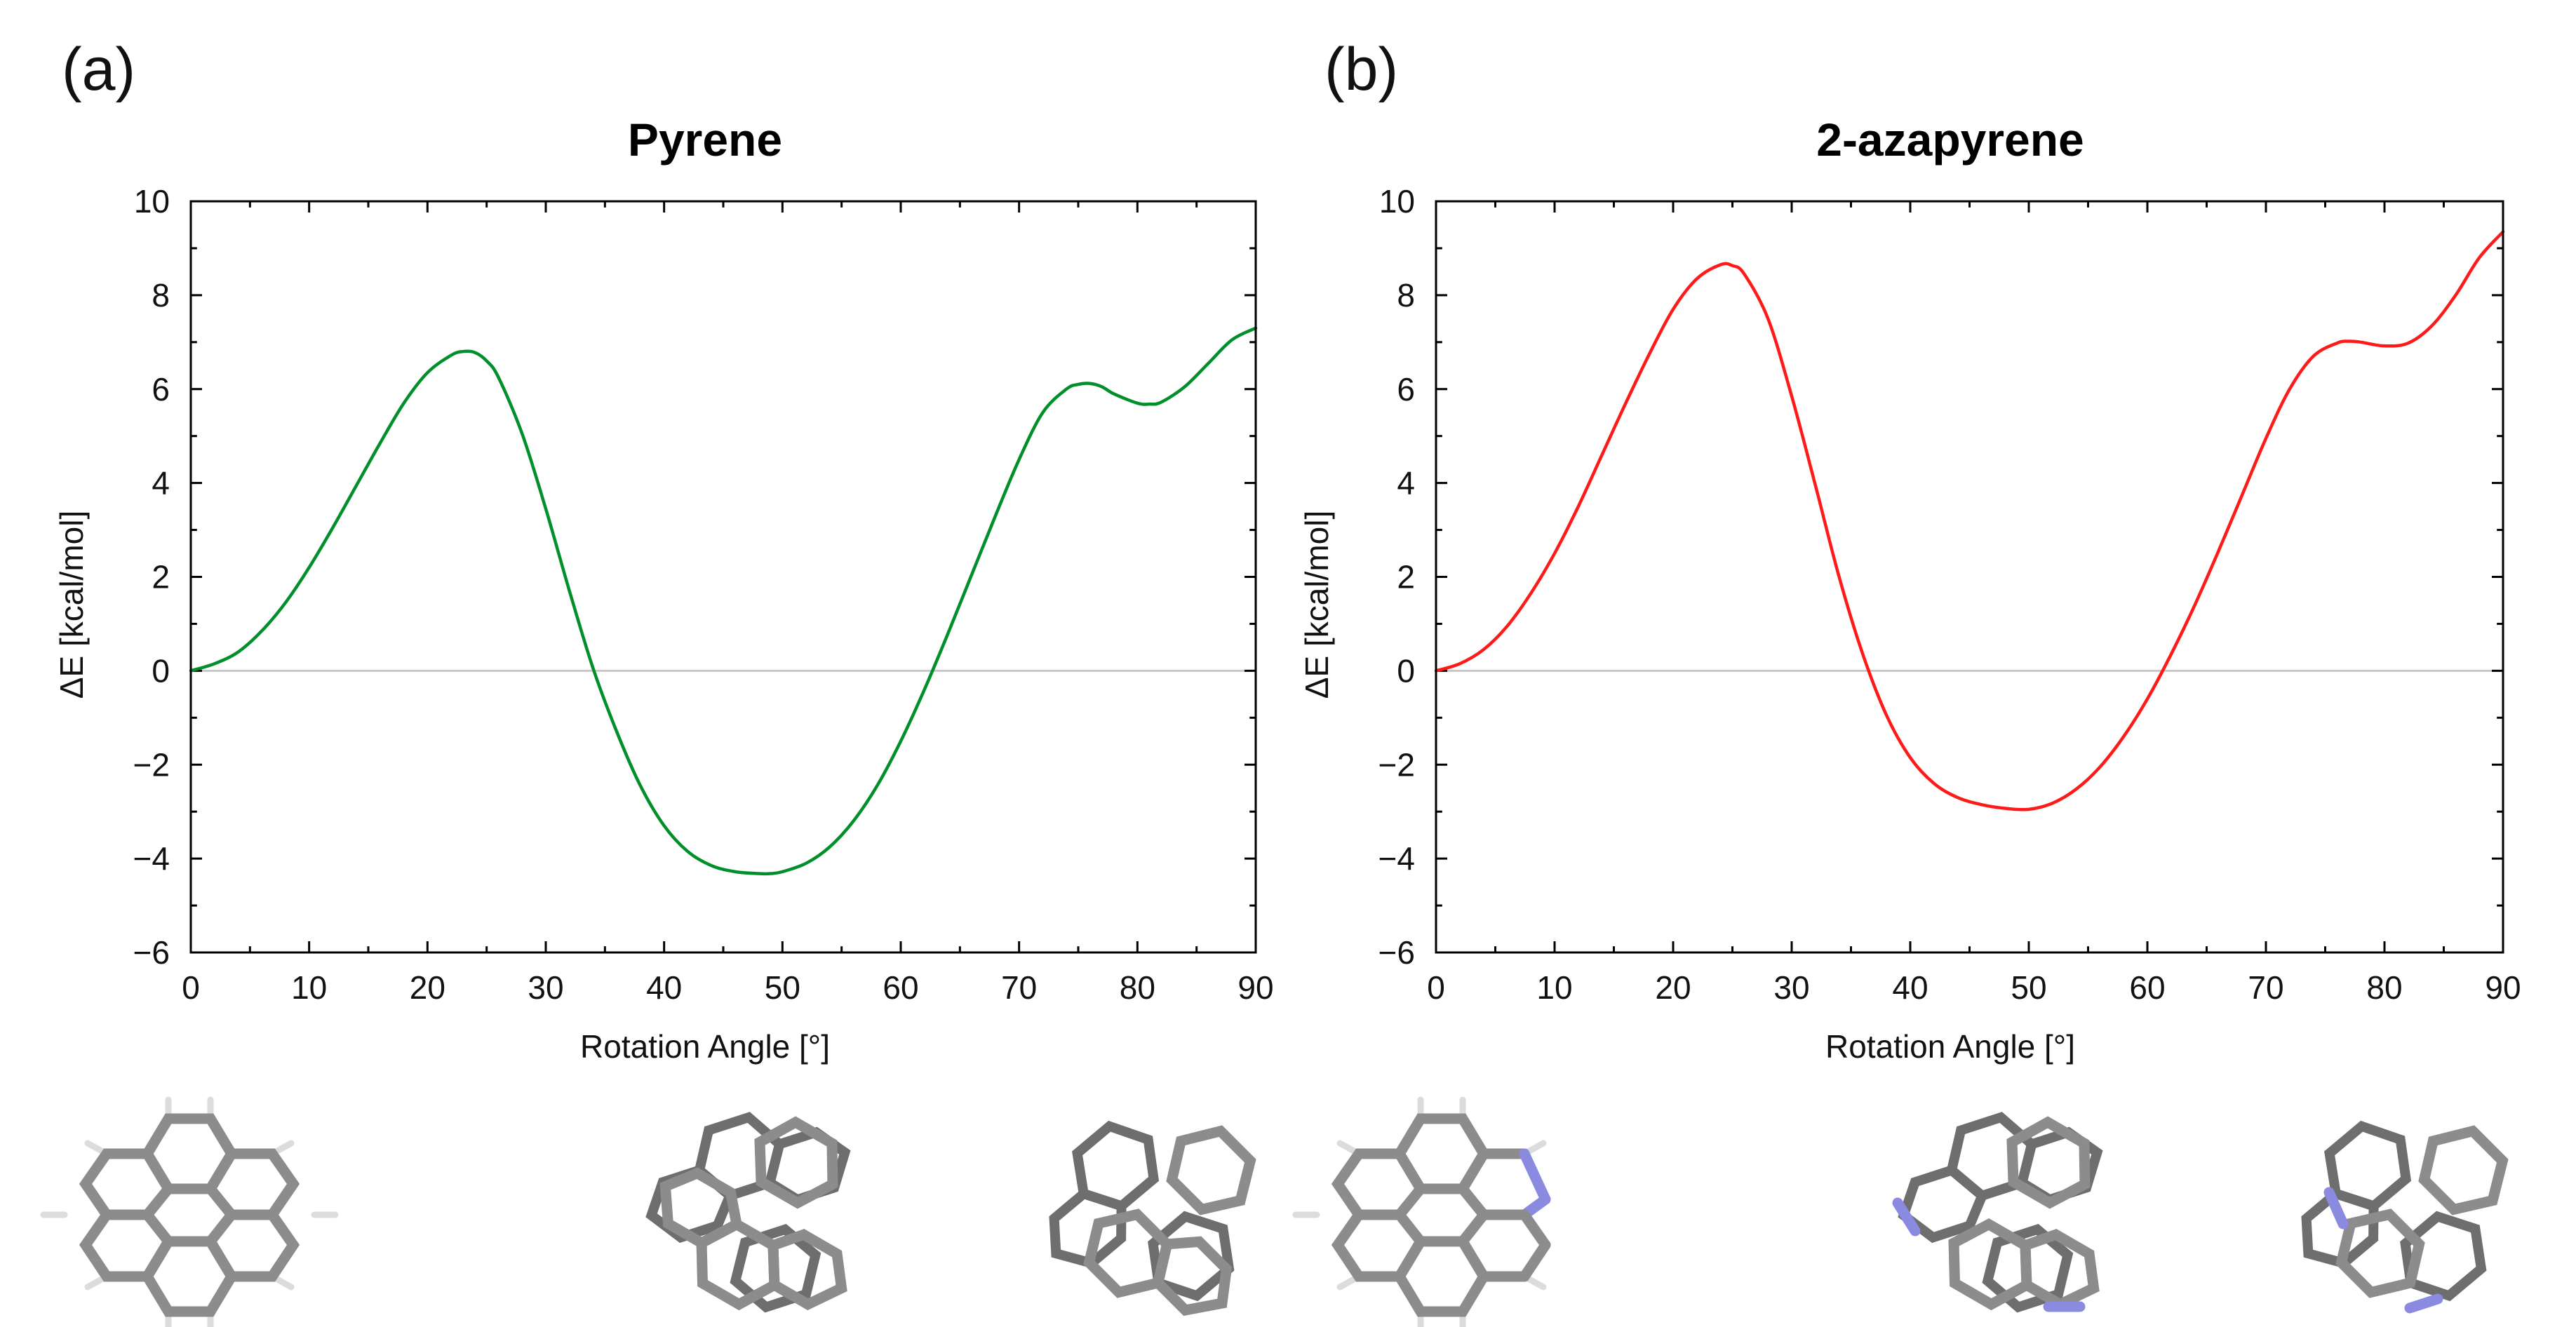  I want to click on molecule-image-azapyrene-50deg, so click(1998, 1212).